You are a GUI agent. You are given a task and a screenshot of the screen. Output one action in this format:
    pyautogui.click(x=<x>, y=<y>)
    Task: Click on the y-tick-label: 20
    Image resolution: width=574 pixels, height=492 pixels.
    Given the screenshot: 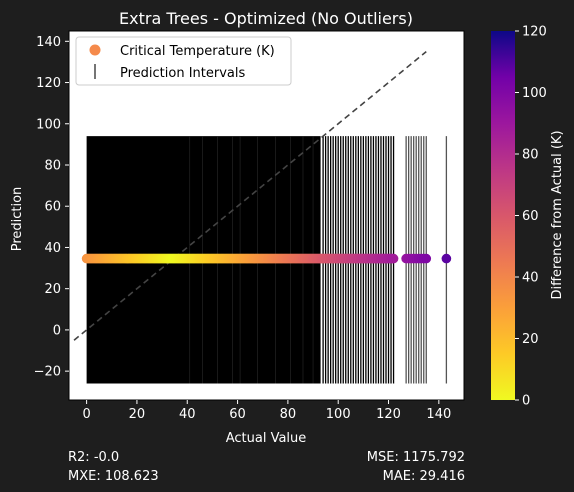 What is the action you would take?
    pyautogui.click(x=52, y=289)
    